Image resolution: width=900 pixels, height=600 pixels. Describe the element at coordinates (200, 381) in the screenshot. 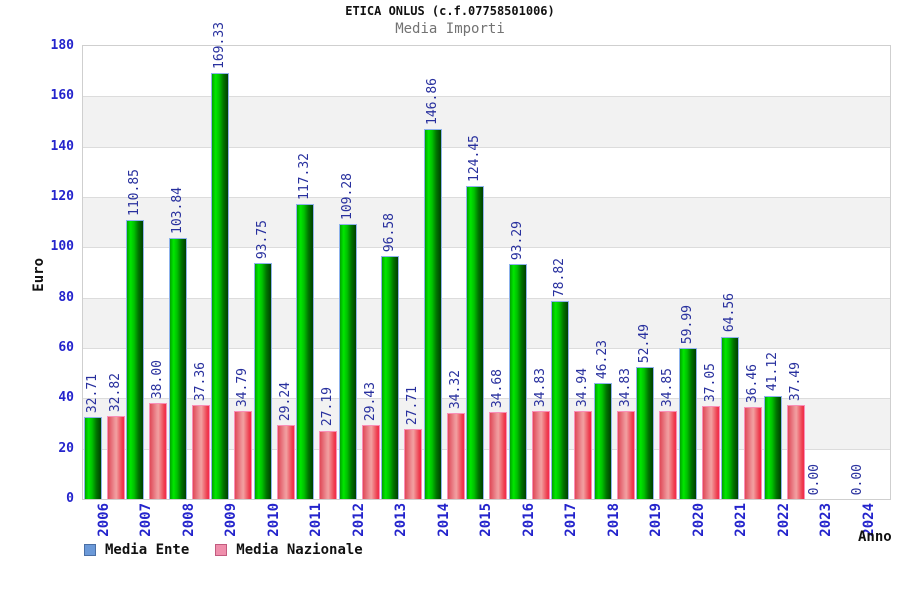

I see `bar-value-label: 37.36` at that location.